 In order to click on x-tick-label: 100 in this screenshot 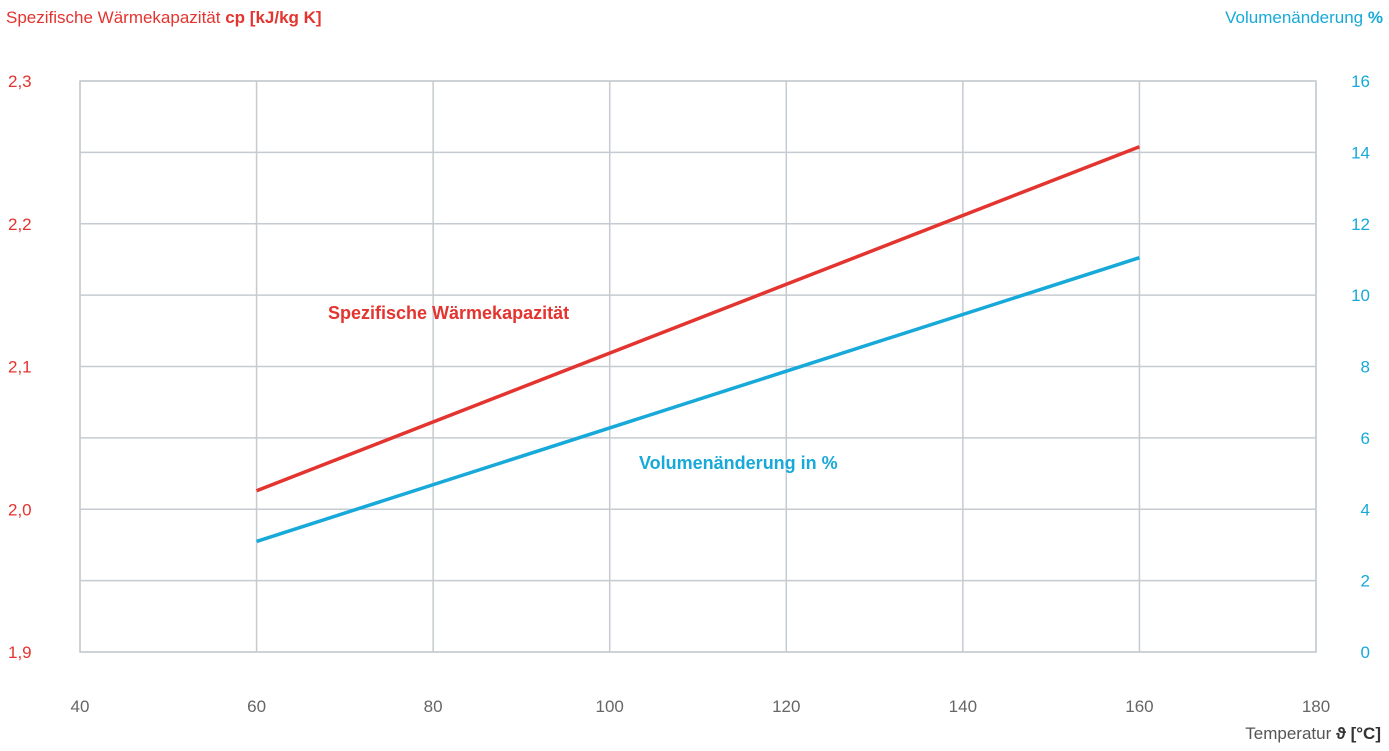, I will do `click(610, 706)`.